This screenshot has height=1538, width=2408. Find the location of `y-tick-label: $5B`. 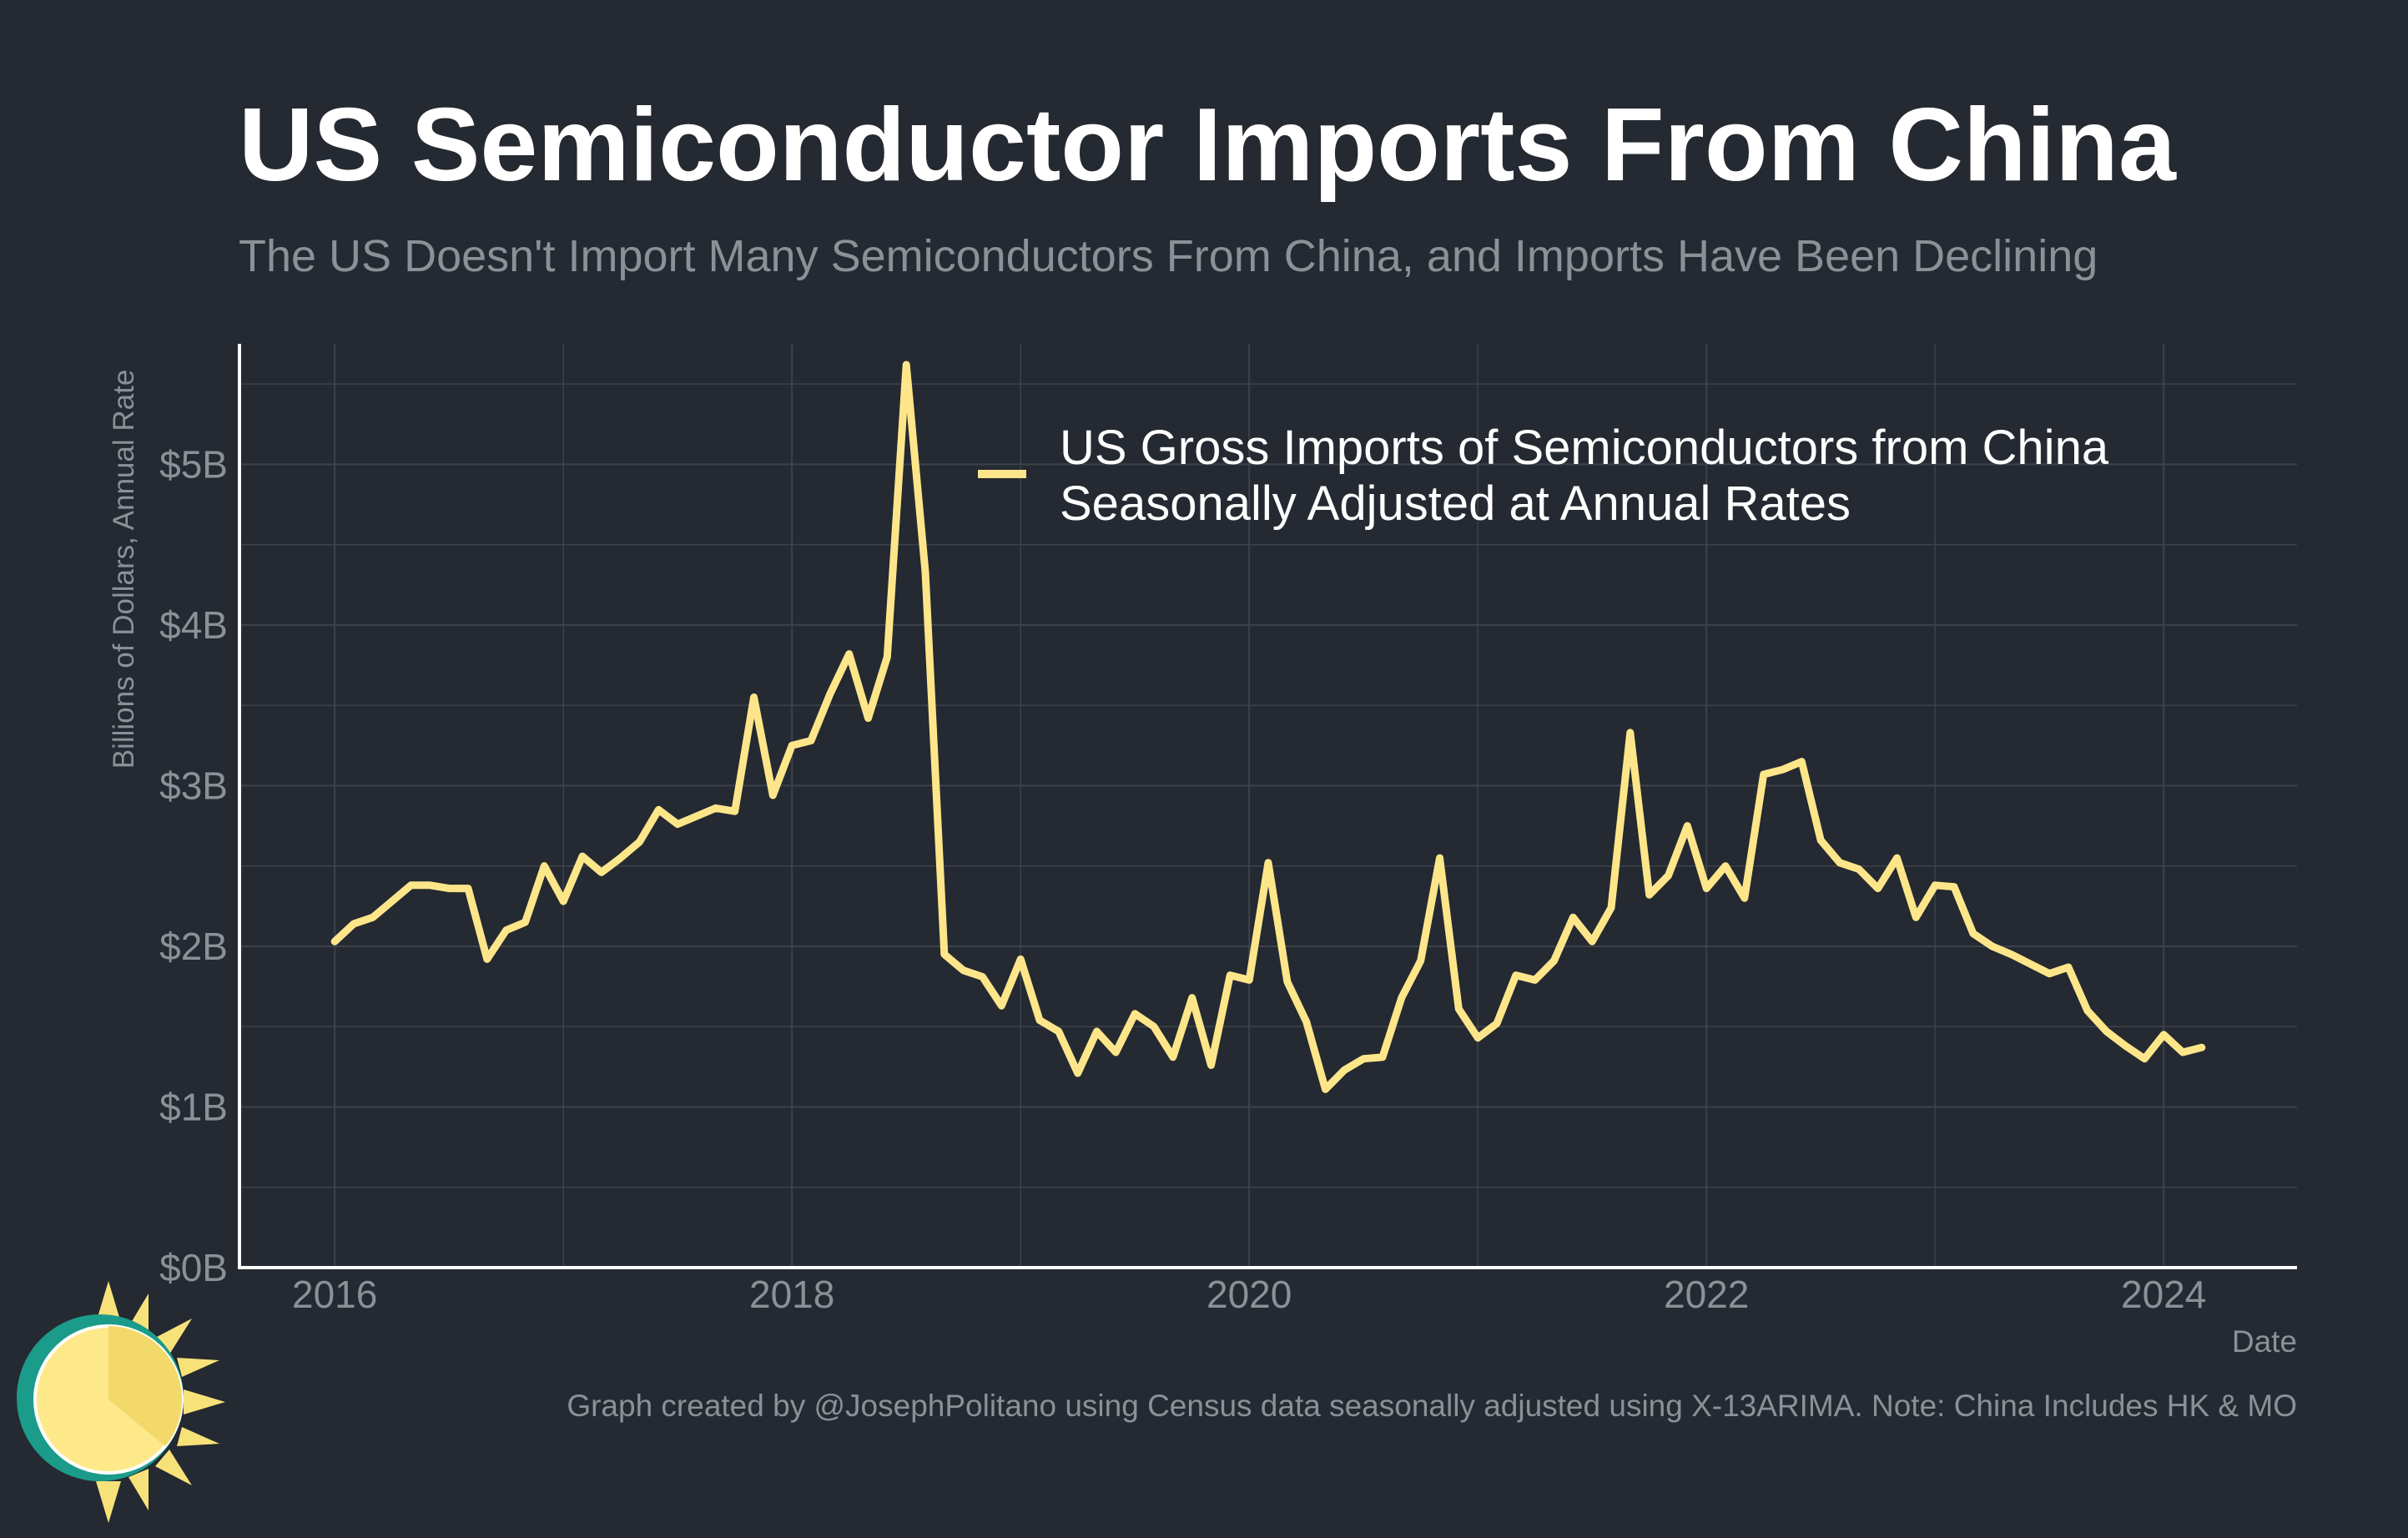

y-tick-label: $5B is located at coordinates (193, 464).